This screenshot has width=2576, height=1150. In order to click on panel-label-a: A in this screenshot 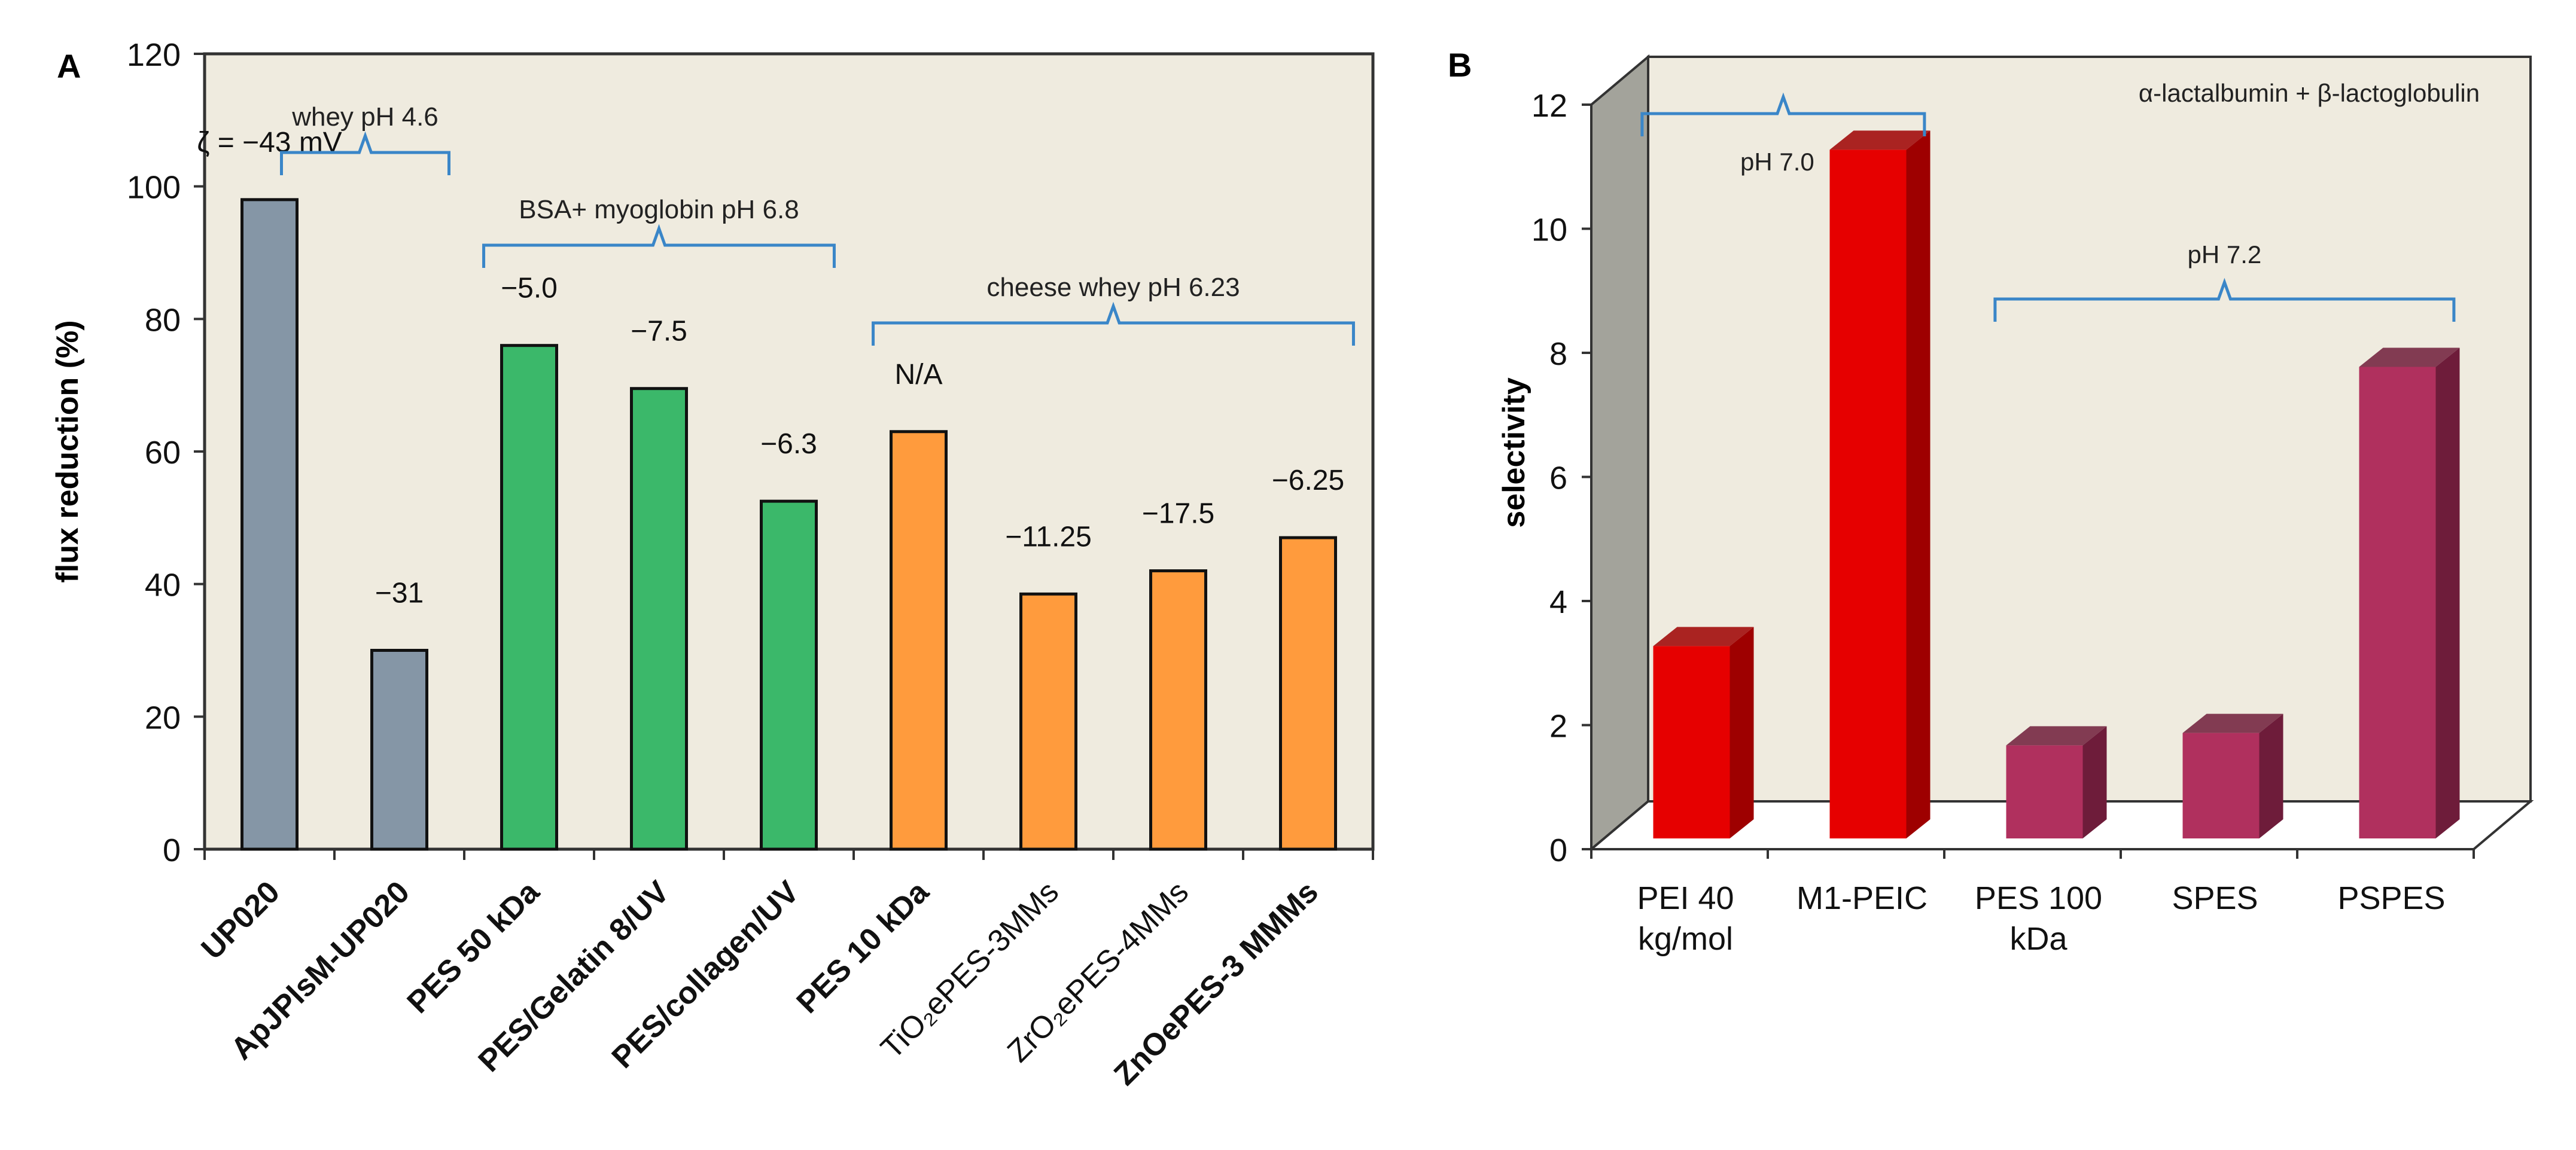, I will do `click(69, 66)`.